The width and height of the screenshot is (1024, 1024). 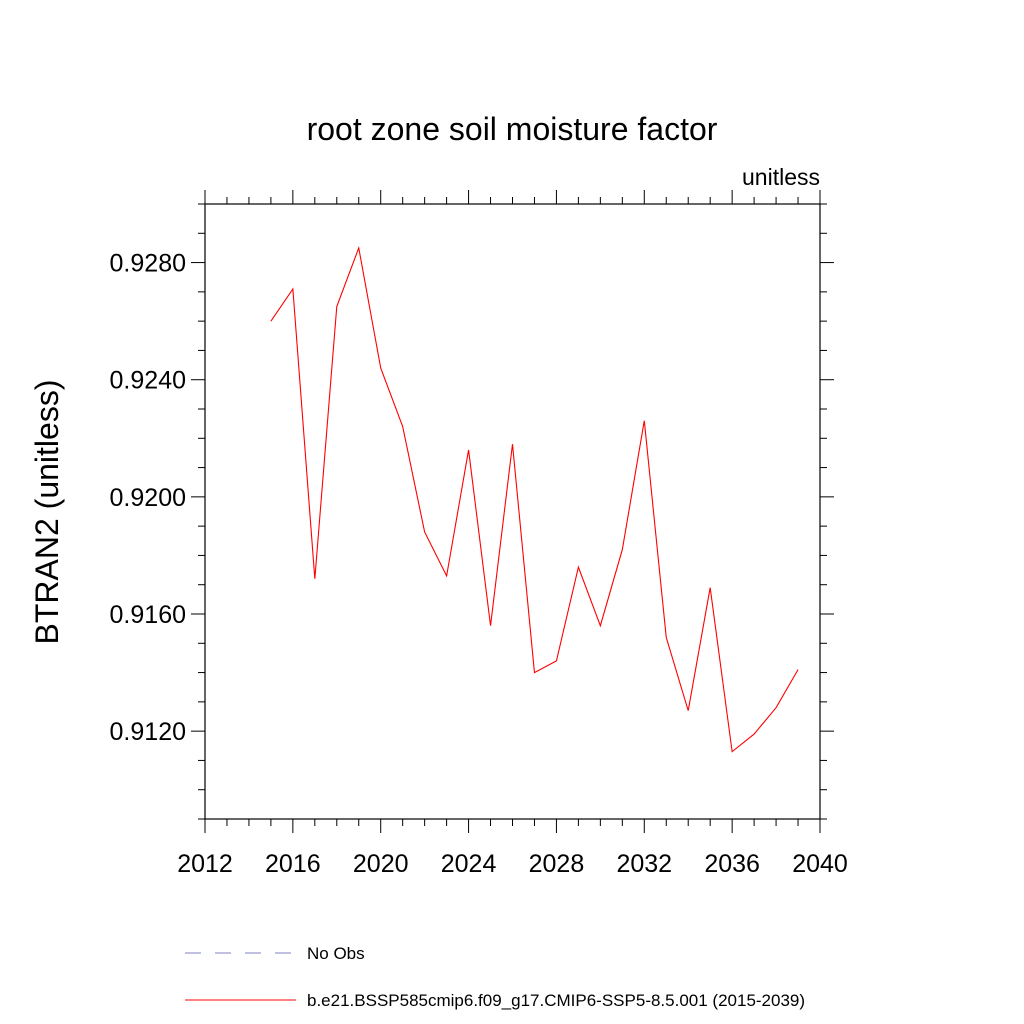 What do you see at coordinates (148, 264) in the screenshot?
I see `y-tick-label: 0.9280` at bounding box center [148, 264].